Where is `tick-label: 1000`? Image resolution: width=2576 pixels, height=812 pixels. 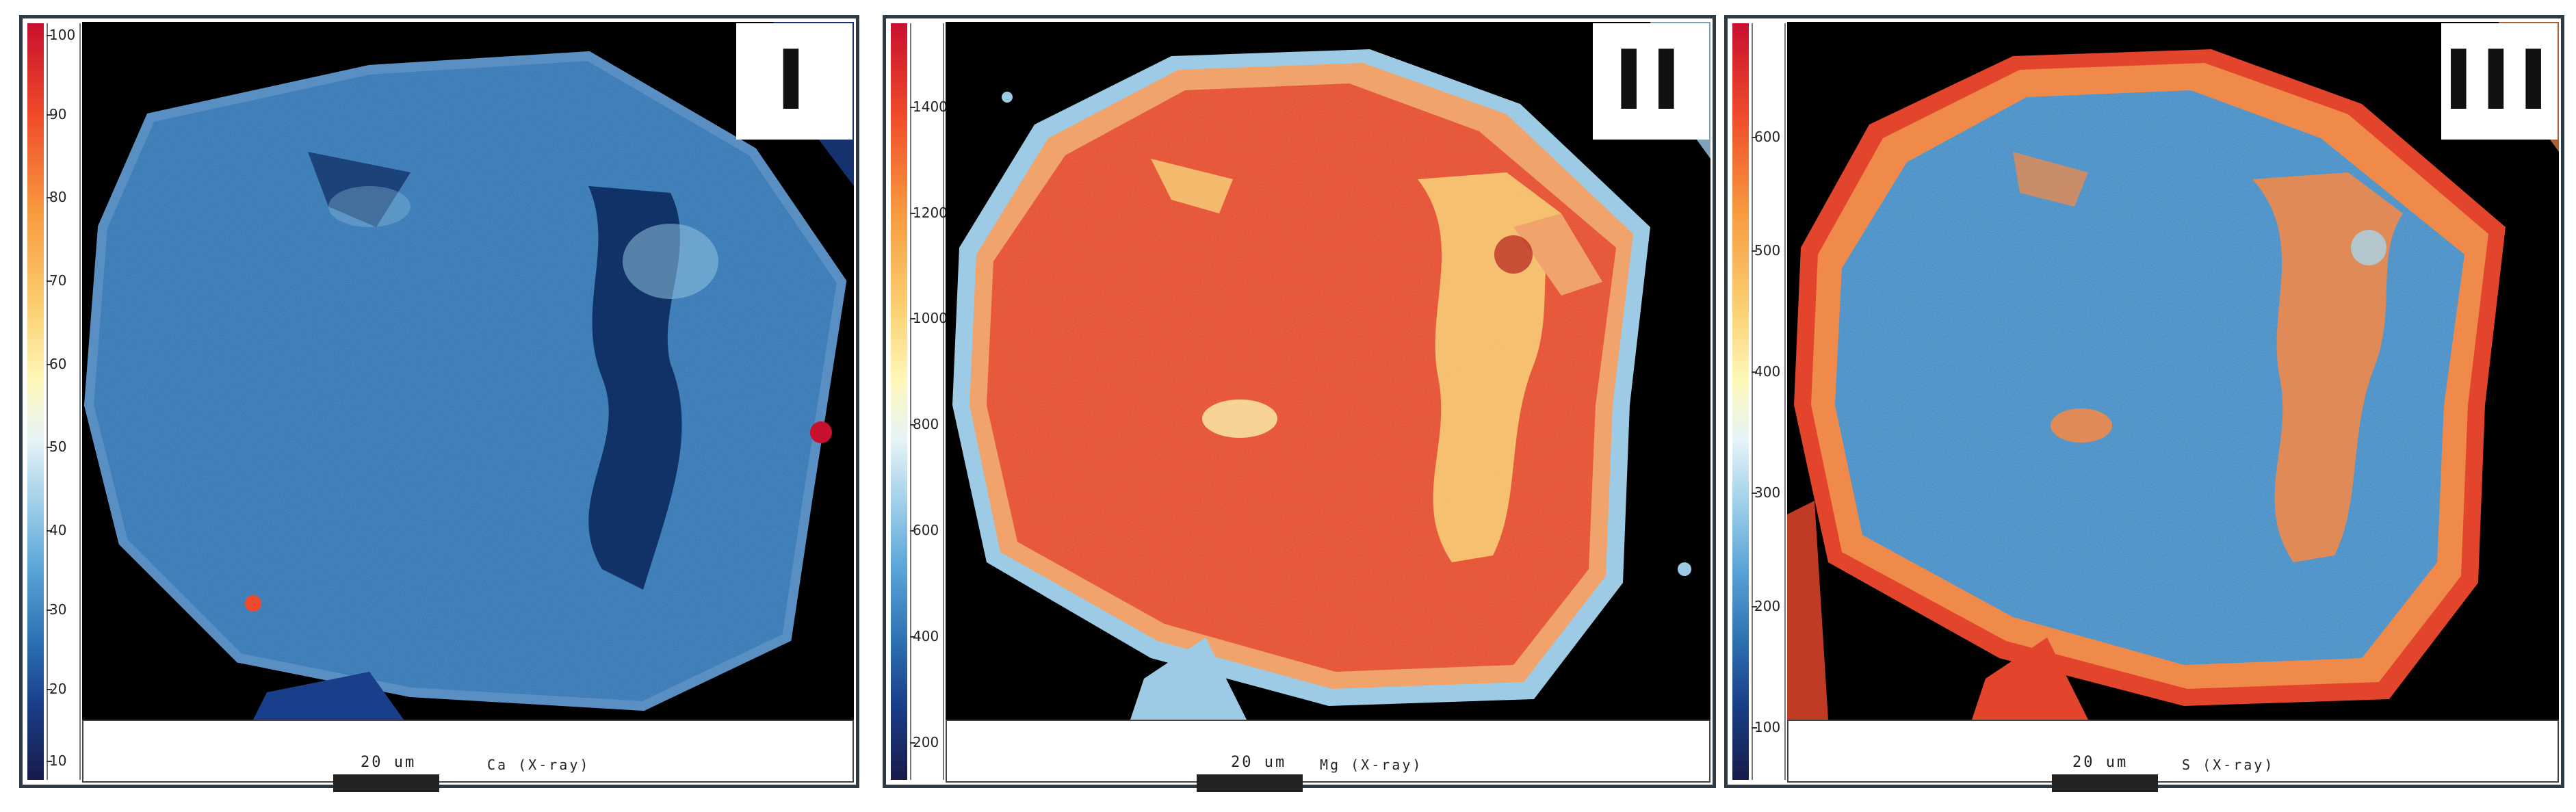 tick-label: 1000 is located at coordinates (929, 319).